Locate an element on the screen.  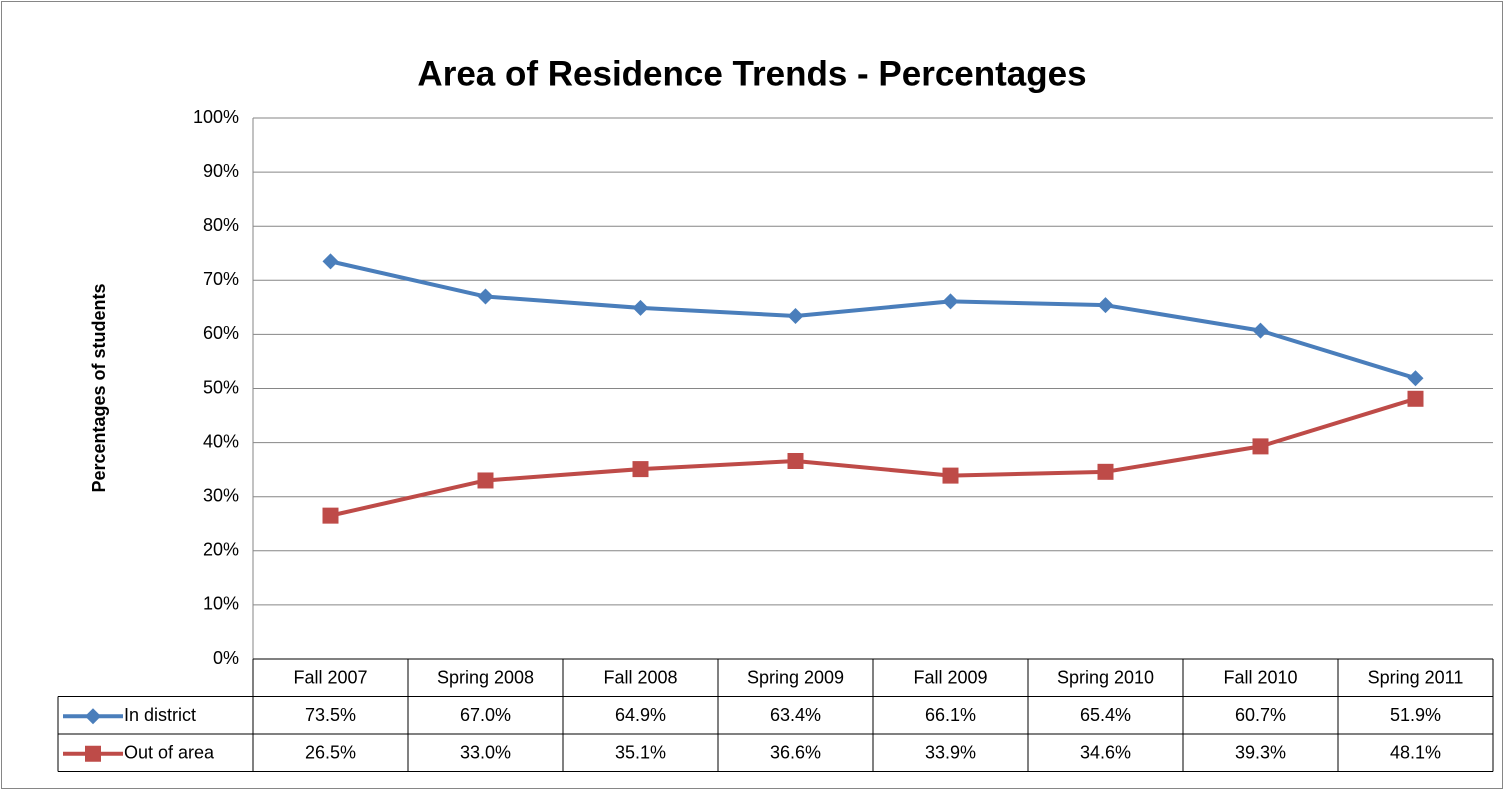
x-tick-label: Fall 2007 is located at coordinates (330, 678).